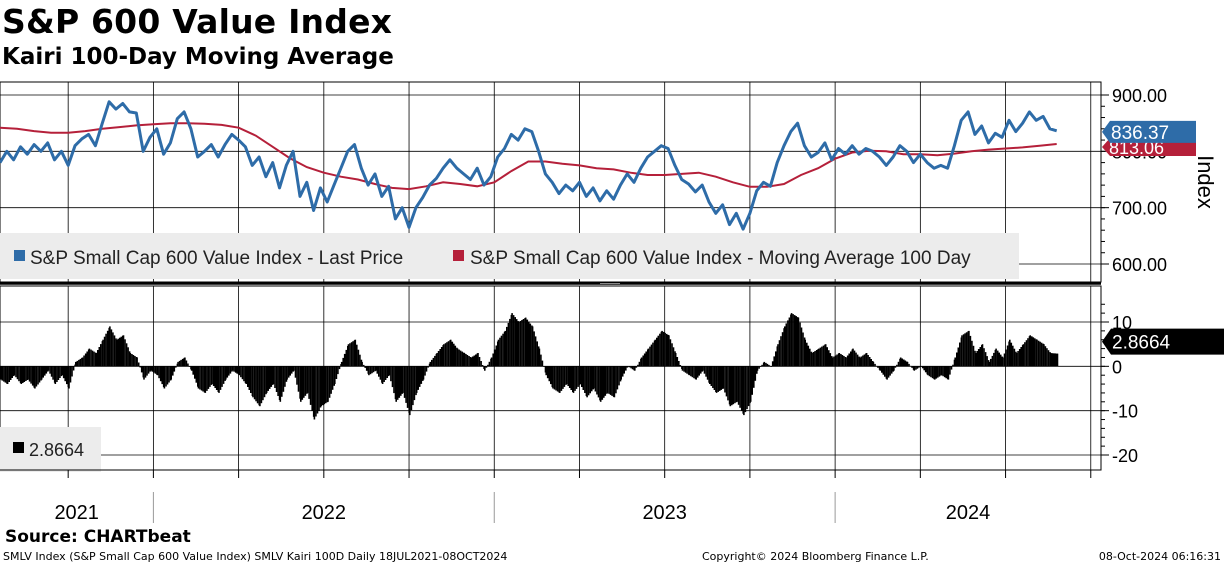 This screenshot has height=566, width=1224. What do you see at coordinates (815, 556) in the screenshot?
I see `footer-copyright: Copyright© 2024 Bloomberg Finance L.P.` at bounding box center [815, 556].